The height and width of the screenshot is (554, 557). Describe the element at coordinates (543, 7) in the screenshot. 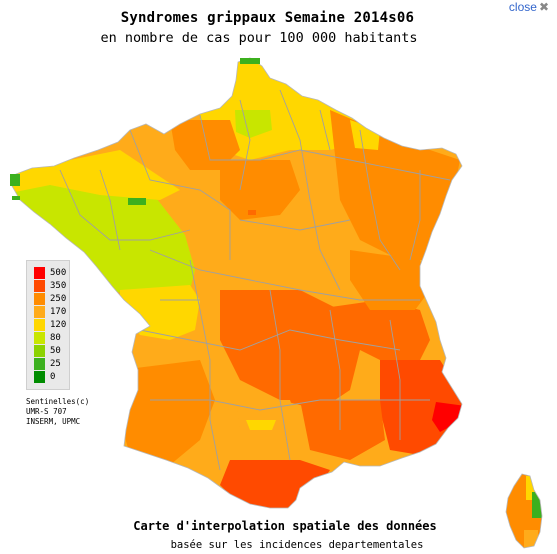

I see `close-x-icon: ✖` at that location.